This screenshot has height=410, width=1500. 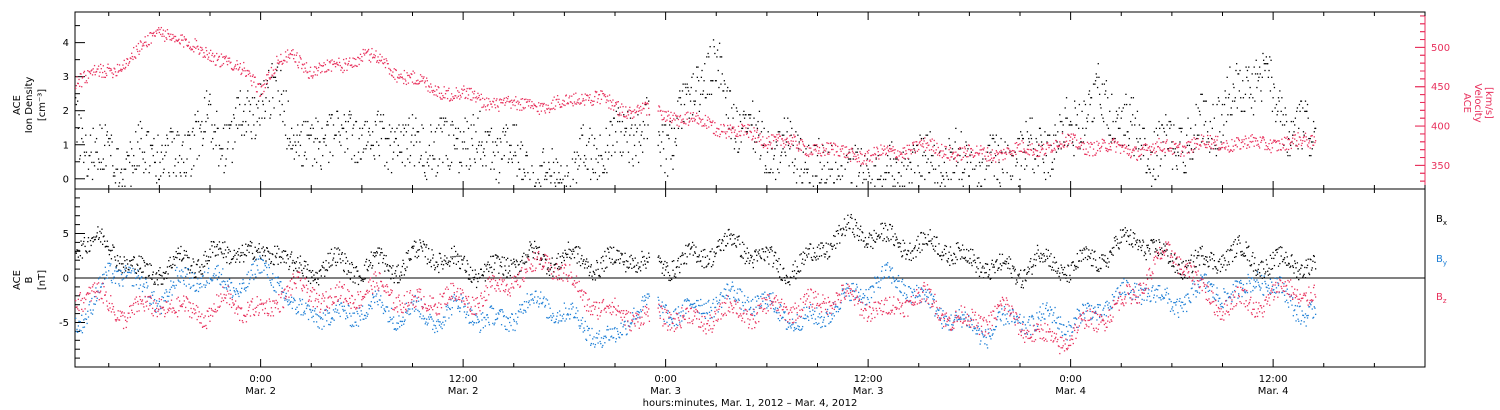 What do you see at coordinates (66, 43) in the screenshot?
I see `y-tick-label: 4` at bounding box center [66, 43].